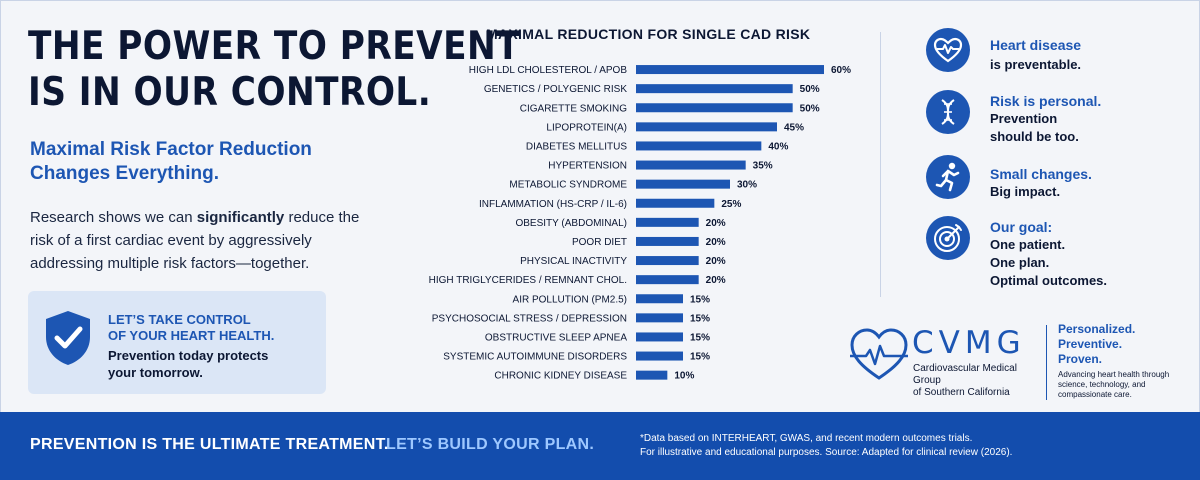 This screenshot has width=1200, height=480. Describe the element at coordinates (553, 204) in the screenshot. I see `category-label: INFLAMMATION (HS-CRP / IL-6)` at that location.